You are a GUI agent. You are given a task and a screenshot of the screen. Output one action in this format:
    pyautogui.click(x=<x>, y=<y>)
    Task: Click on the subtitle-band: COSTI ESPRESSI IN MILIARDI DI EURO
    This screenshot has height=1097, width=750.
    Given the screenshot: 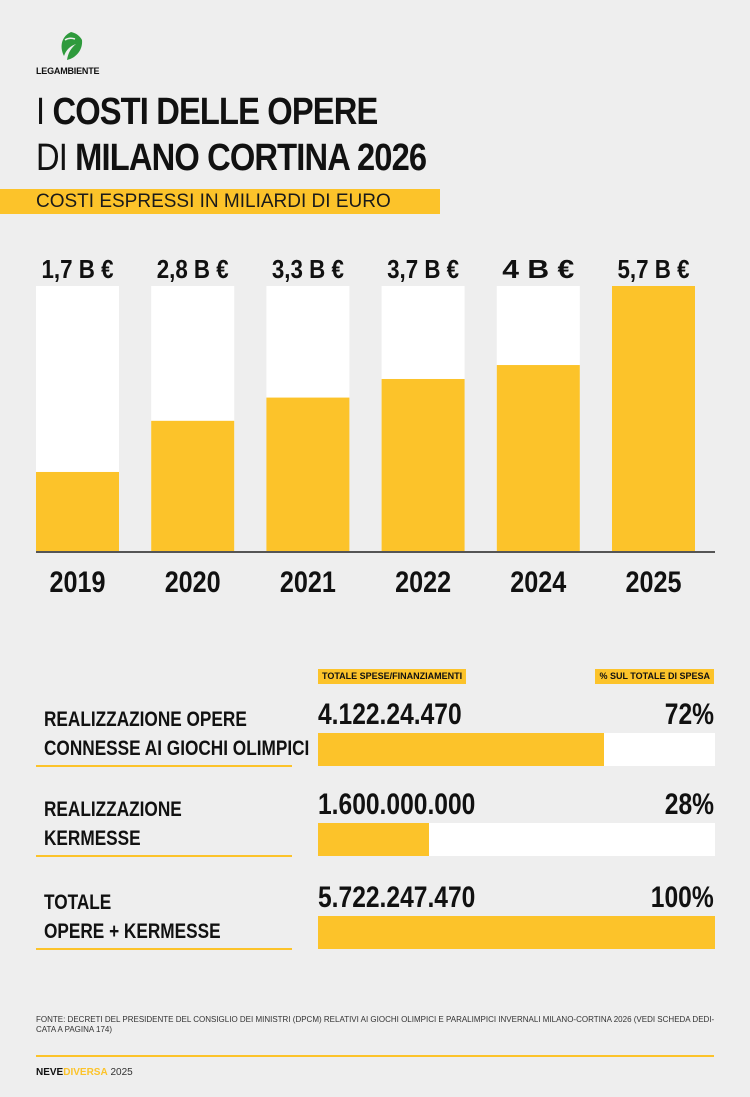 What is the action you would take?
    pyautogui.click(x=220, y=201)
    